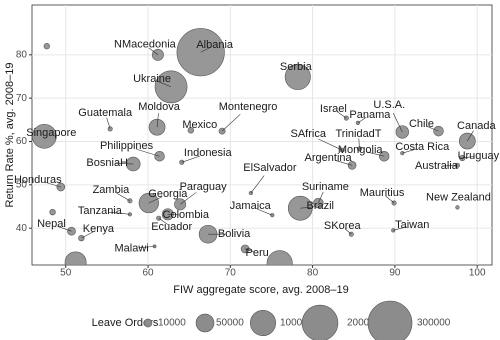  I want to click on point-label: NMacedonia, so click(145, 45).